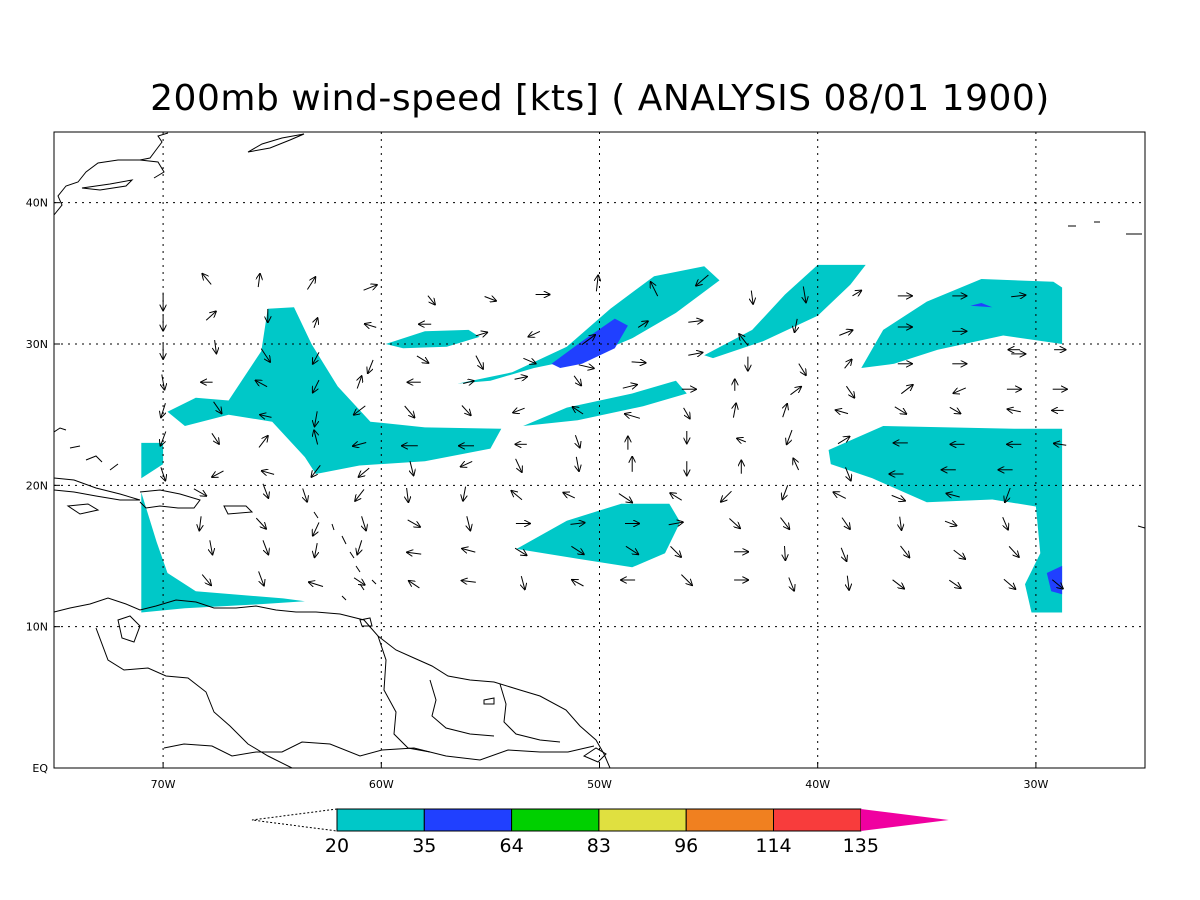 Image resolution: width=1200 pixels, height=900 pixels. I want to click on brazil-border, so click(379, 751).